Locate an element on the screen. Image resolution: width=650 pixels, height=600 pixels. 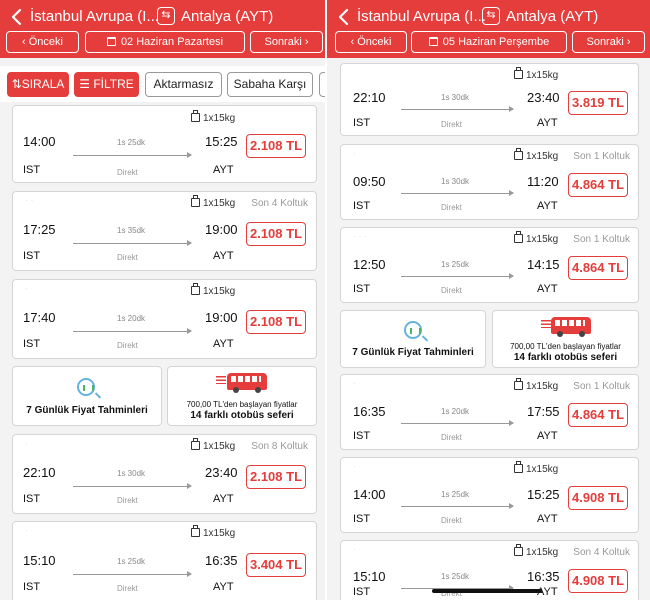
filter-label: FİLTRE is located at coordinates (113, 84).